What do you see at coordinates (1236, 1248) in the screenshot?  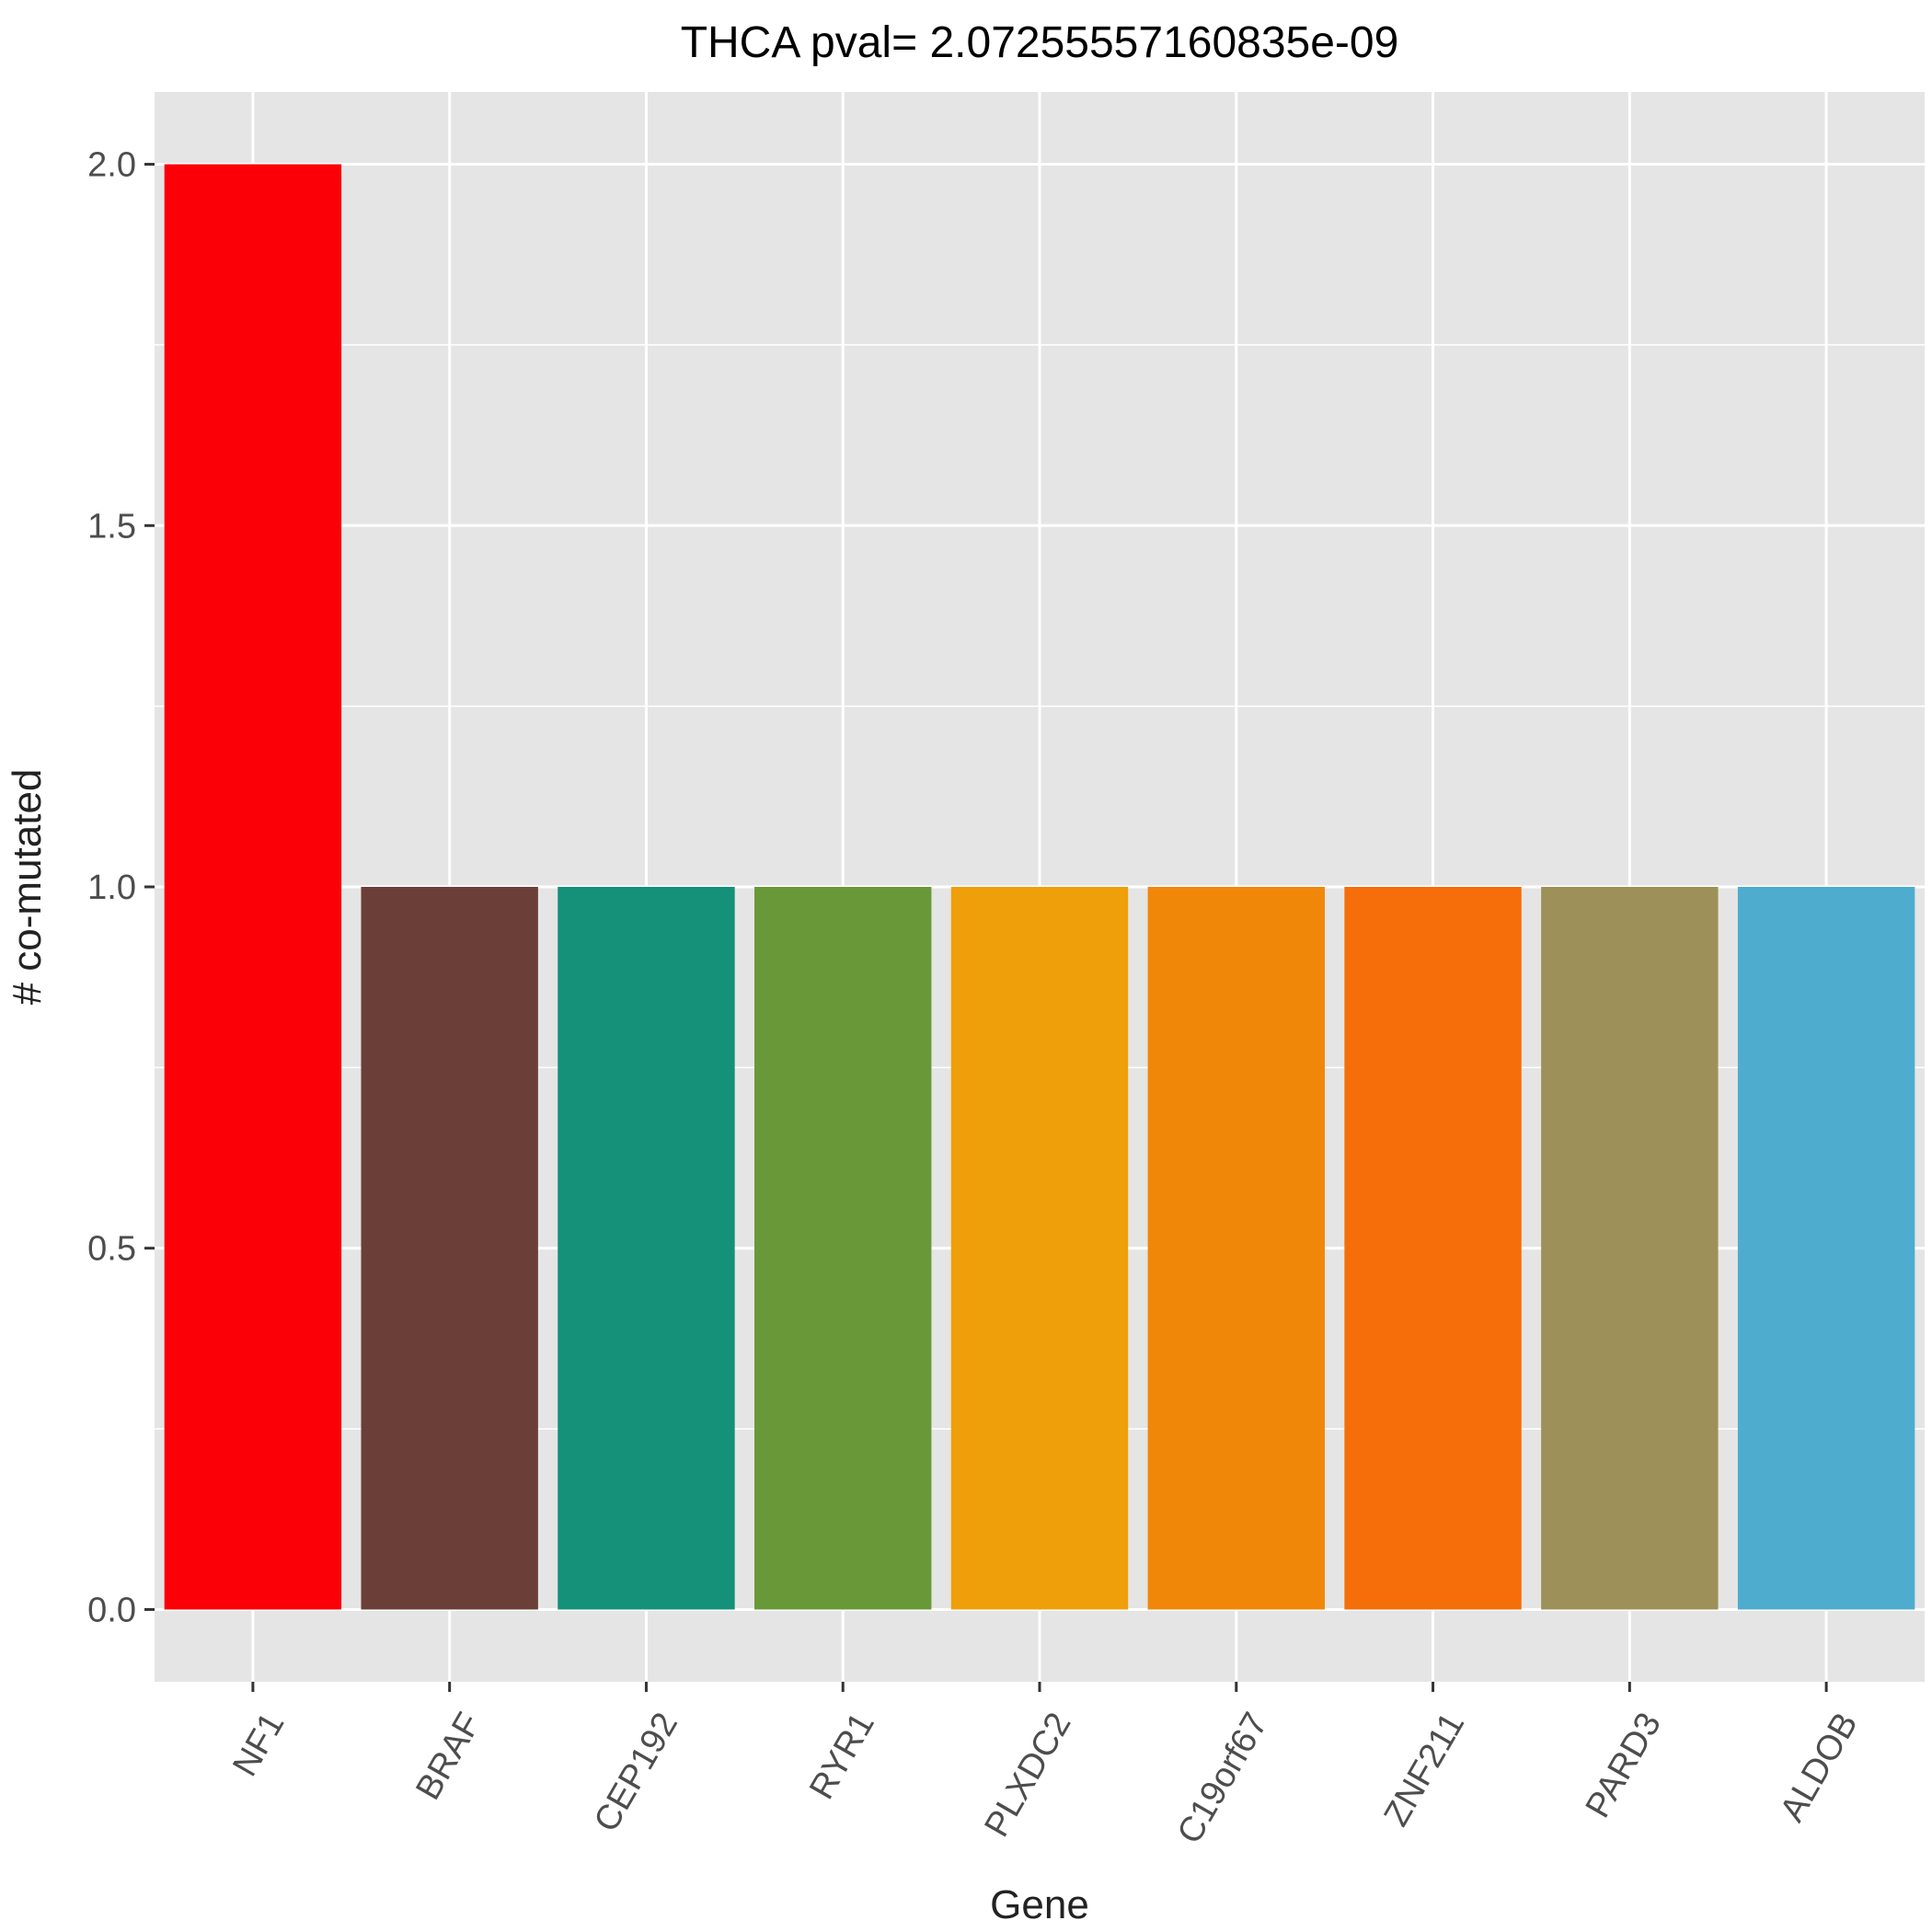 I see `bar-c19orf67` at bounding box center [1236, 1248].